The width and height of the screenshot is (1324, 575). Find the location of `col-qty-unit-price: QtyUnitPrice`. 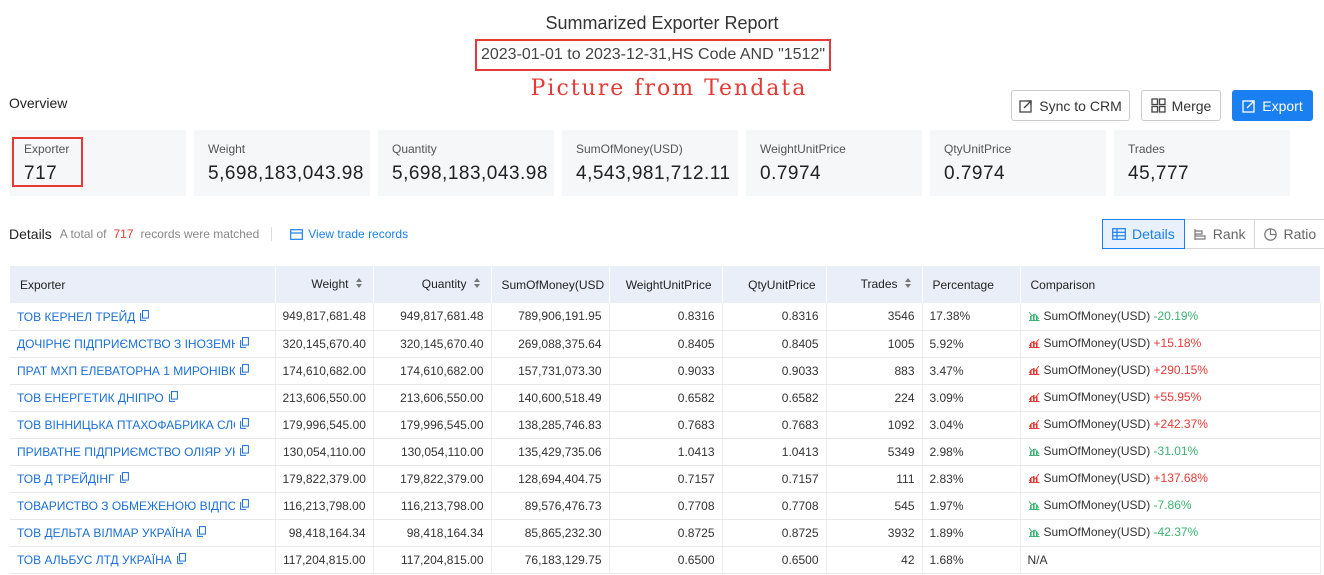

col-qty-unit-price: QtyUnitPrice is located at coordinates (774, 284).